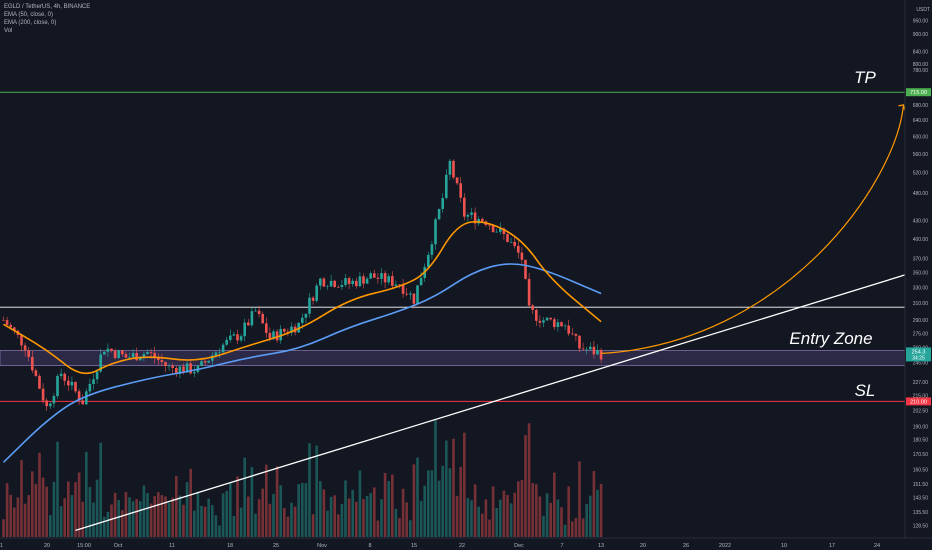 This screenshot has height=550, width=932. Describe the element at coordinates (921, 71) in the screenshot. I see `price-tick-label: 780.00` at that location.